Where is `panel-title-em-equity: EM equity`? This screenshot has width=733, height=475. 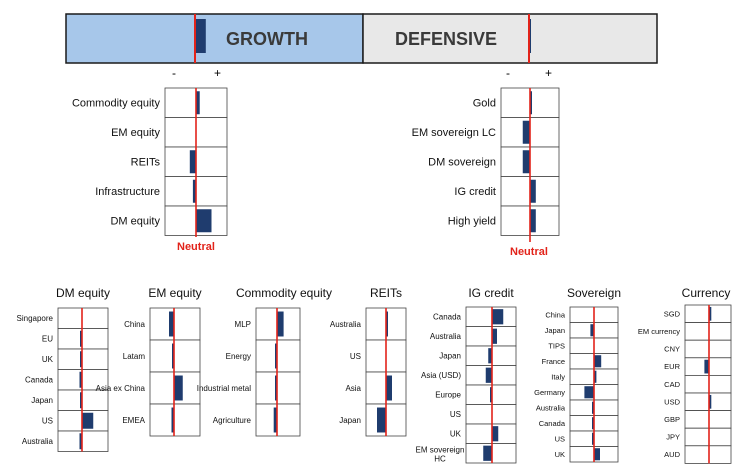 panel-title-em-equity: EM equity is located at coordinates (174, 293).